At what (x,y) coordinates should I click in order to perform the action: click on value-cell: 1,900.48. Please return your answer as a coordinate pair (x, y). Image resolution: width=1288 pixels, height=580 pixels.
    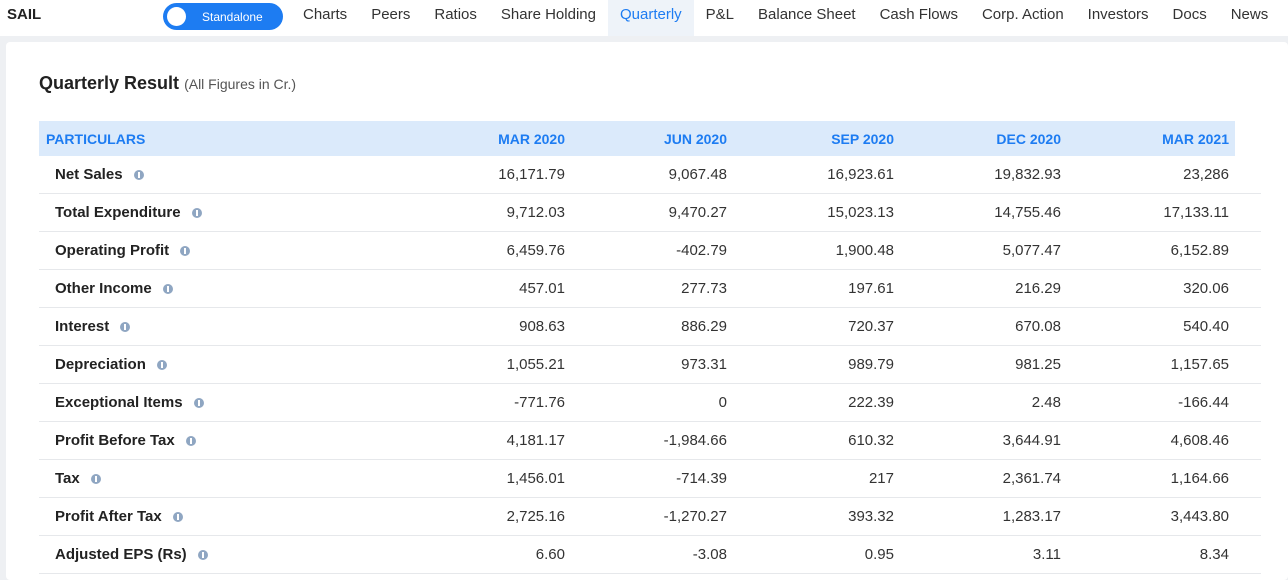
    Looking at the image, I should click on (864, 250).